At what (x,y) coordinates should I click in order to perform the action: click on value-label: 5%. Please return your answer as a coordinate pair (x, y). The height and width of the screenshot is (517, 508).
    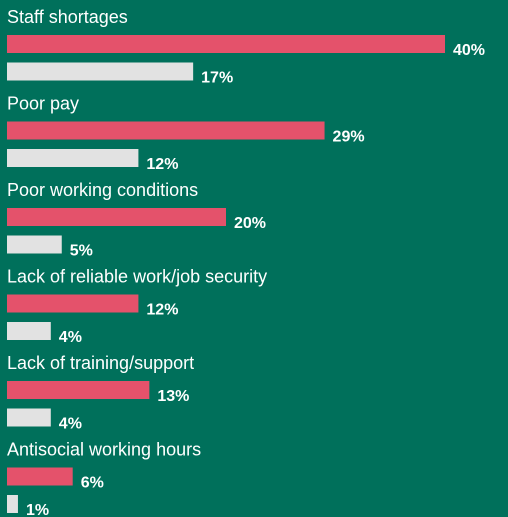
    Looking at the image, I should click on (81, 251).